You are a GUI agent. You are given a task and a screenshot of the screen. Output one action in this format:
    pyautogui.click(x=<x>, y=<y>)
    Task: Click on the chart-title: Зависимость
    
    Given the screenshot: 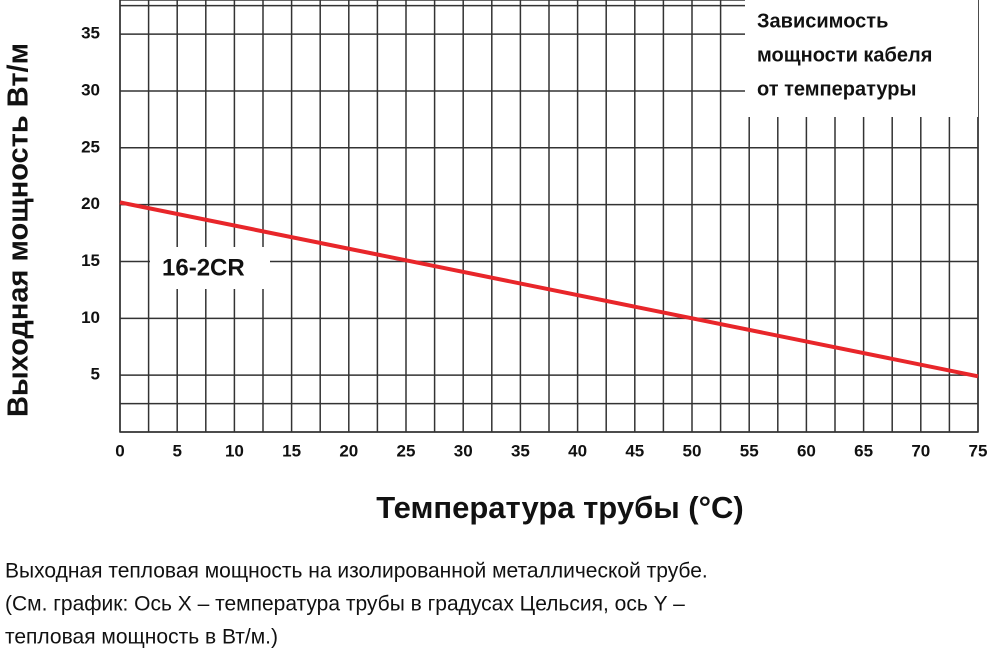 What is the action you would take?
    pyautogui.click(x=822, y=21)
    